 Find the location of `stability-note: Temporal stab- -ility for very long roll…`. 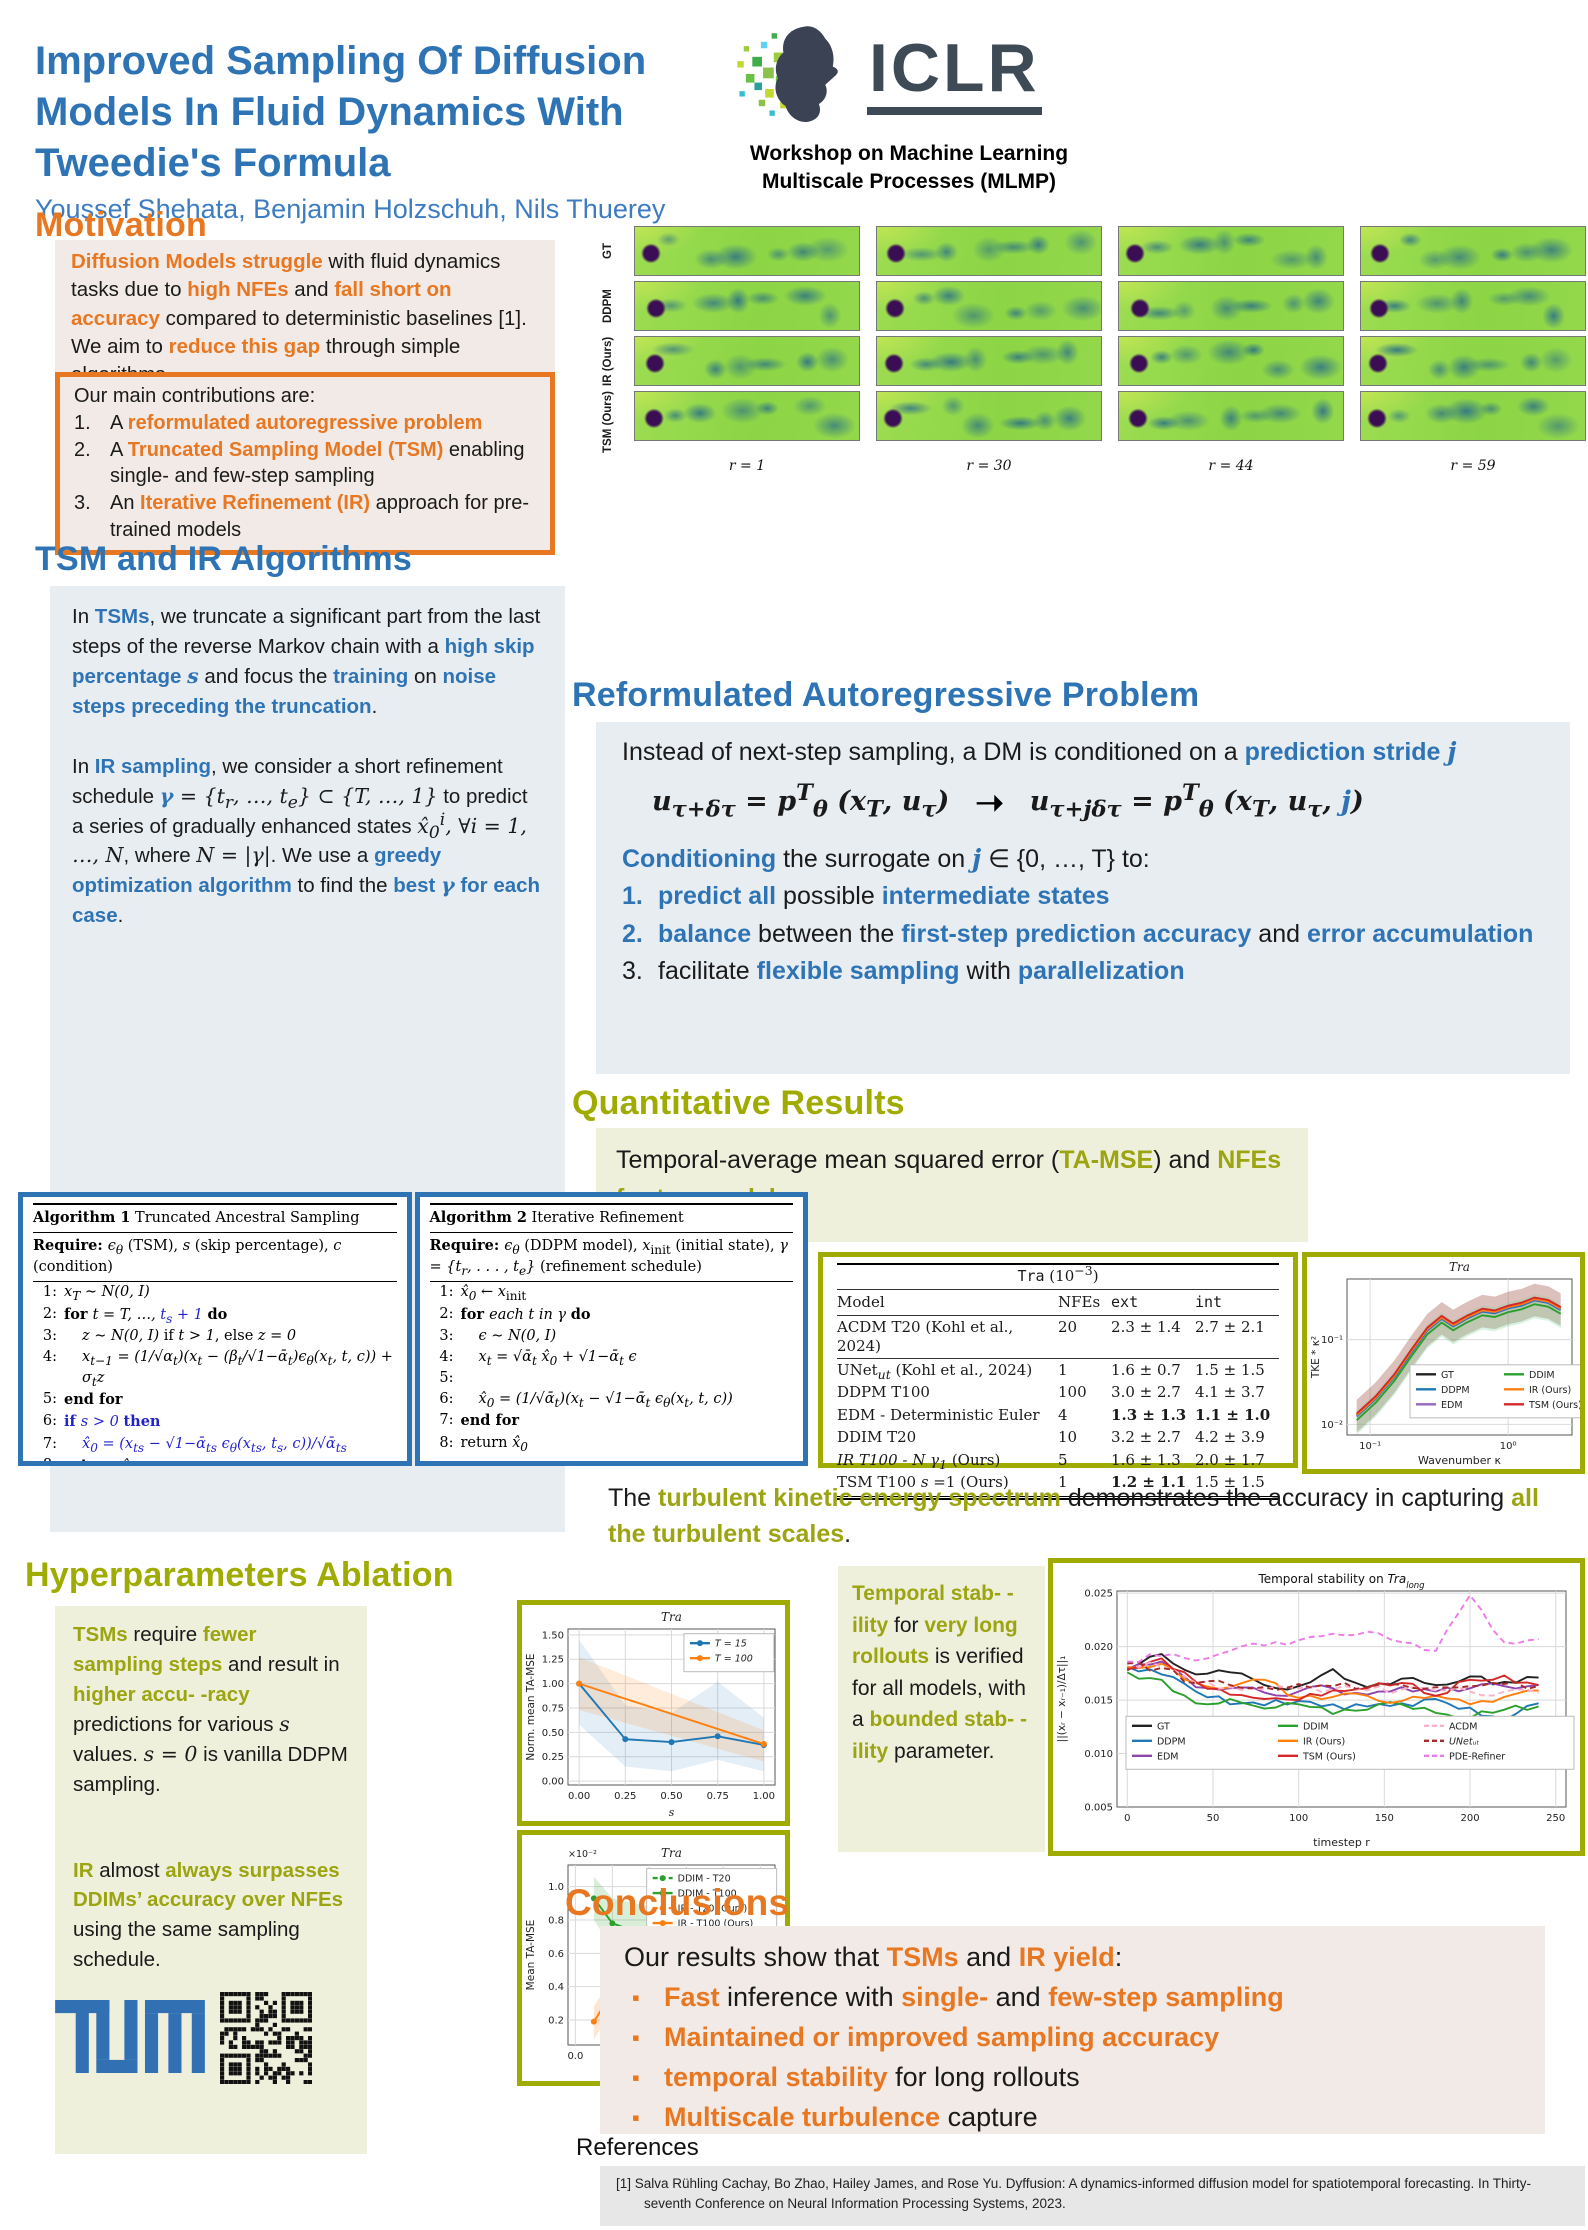

stability-note: Temporal stab- -ility for very long roll… is located at coordinates (941, 1709).